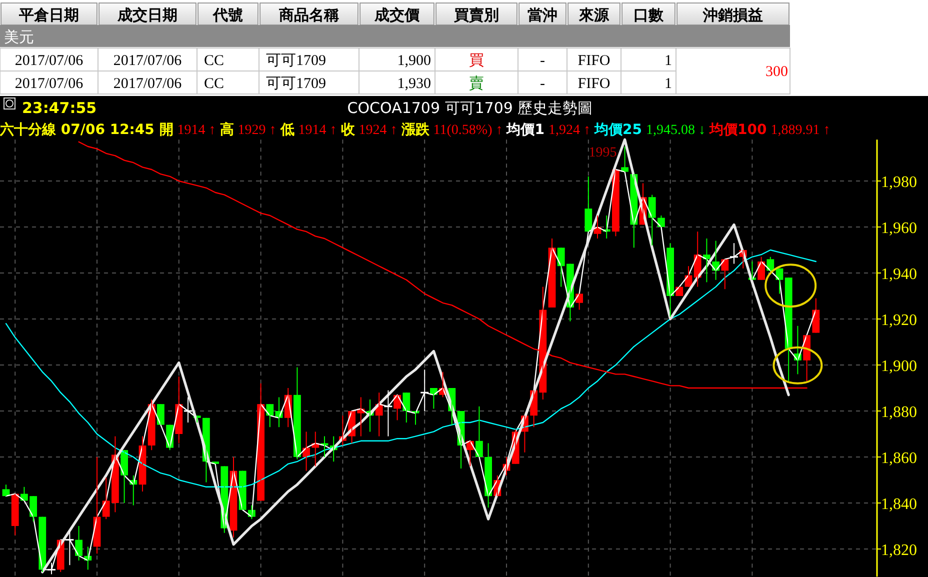 The width and height of the screenshot is (928, 577). Describe the element at coordinates (676, 130) in the screenshot. I see `text: 1,945.08 ↓` at that location.